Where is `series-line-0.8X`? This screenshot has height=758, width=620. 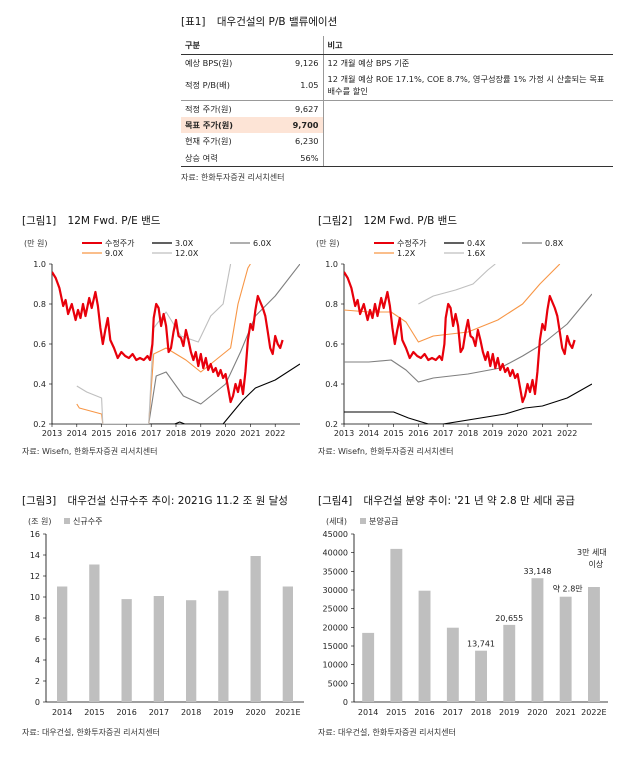 series-line-0.8X is located at coordinates (468, 338).